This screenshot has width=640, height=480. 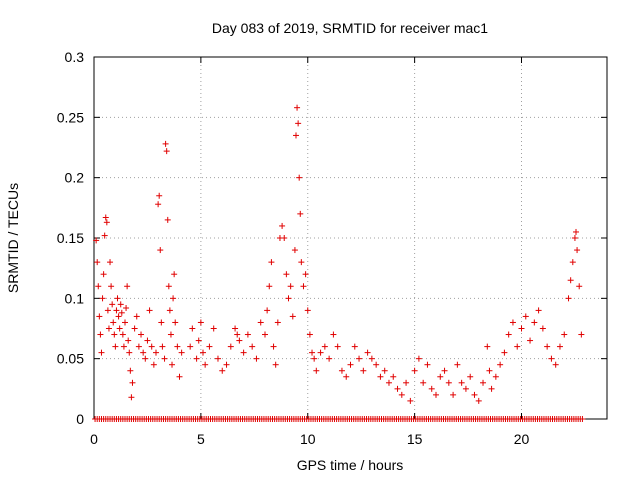 I want to click on x-axis-label: GPS time / hours, so click(x=350, y=465).